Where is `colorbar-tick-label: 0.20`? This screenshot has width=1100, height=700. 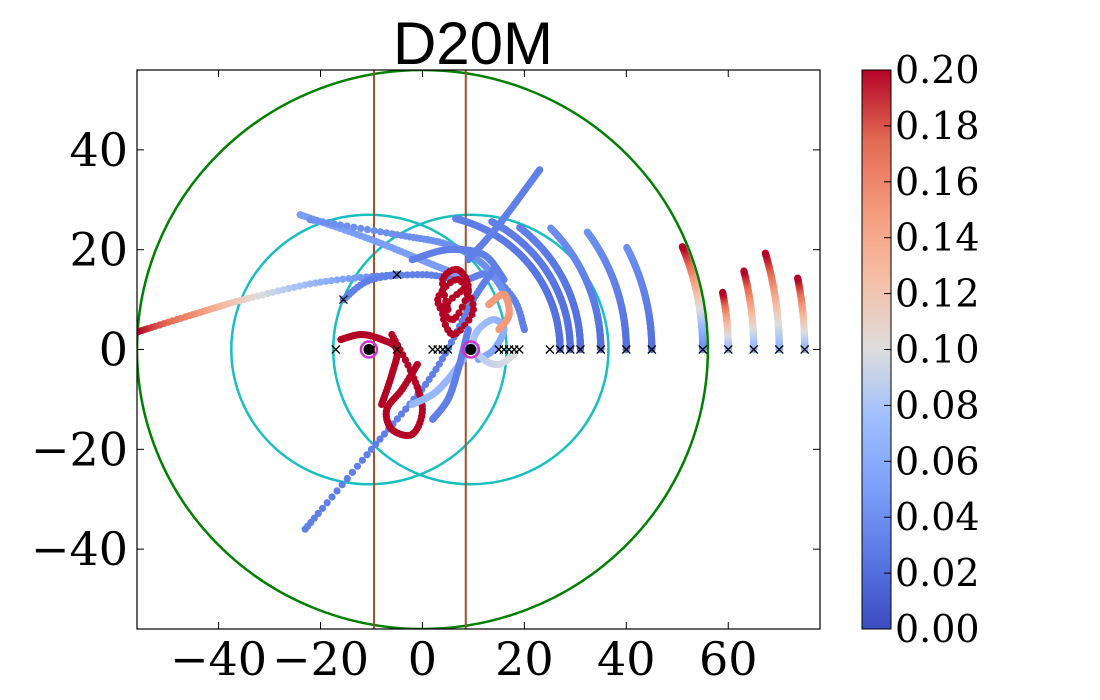
colorbar-tick-label: 0.20 is located at coordinates (937, 70).